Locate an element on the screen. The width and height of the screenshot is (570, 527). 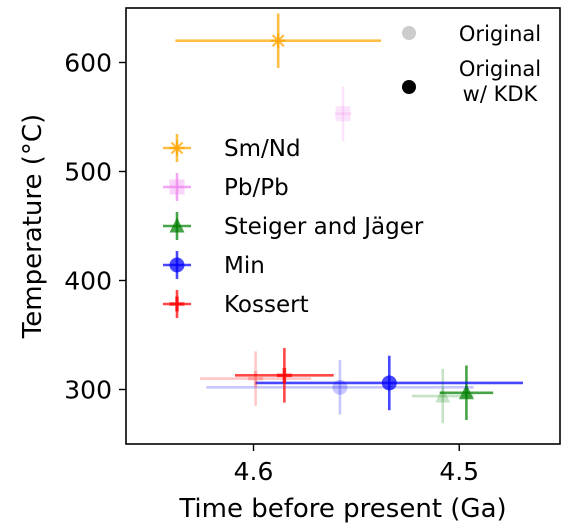
x-axis-label: Time before present (Ga) is located at coordinates (342, 509).